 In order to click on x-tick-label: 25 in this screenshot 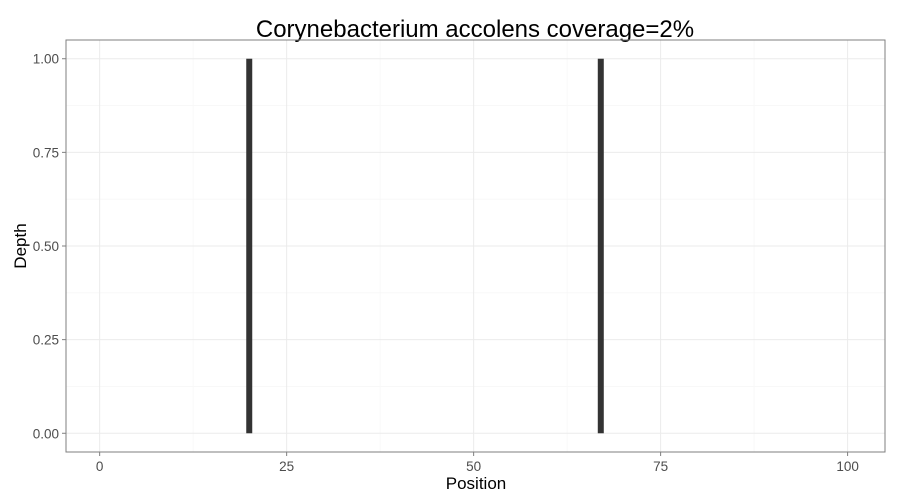, I will do `click(286, 466)`.